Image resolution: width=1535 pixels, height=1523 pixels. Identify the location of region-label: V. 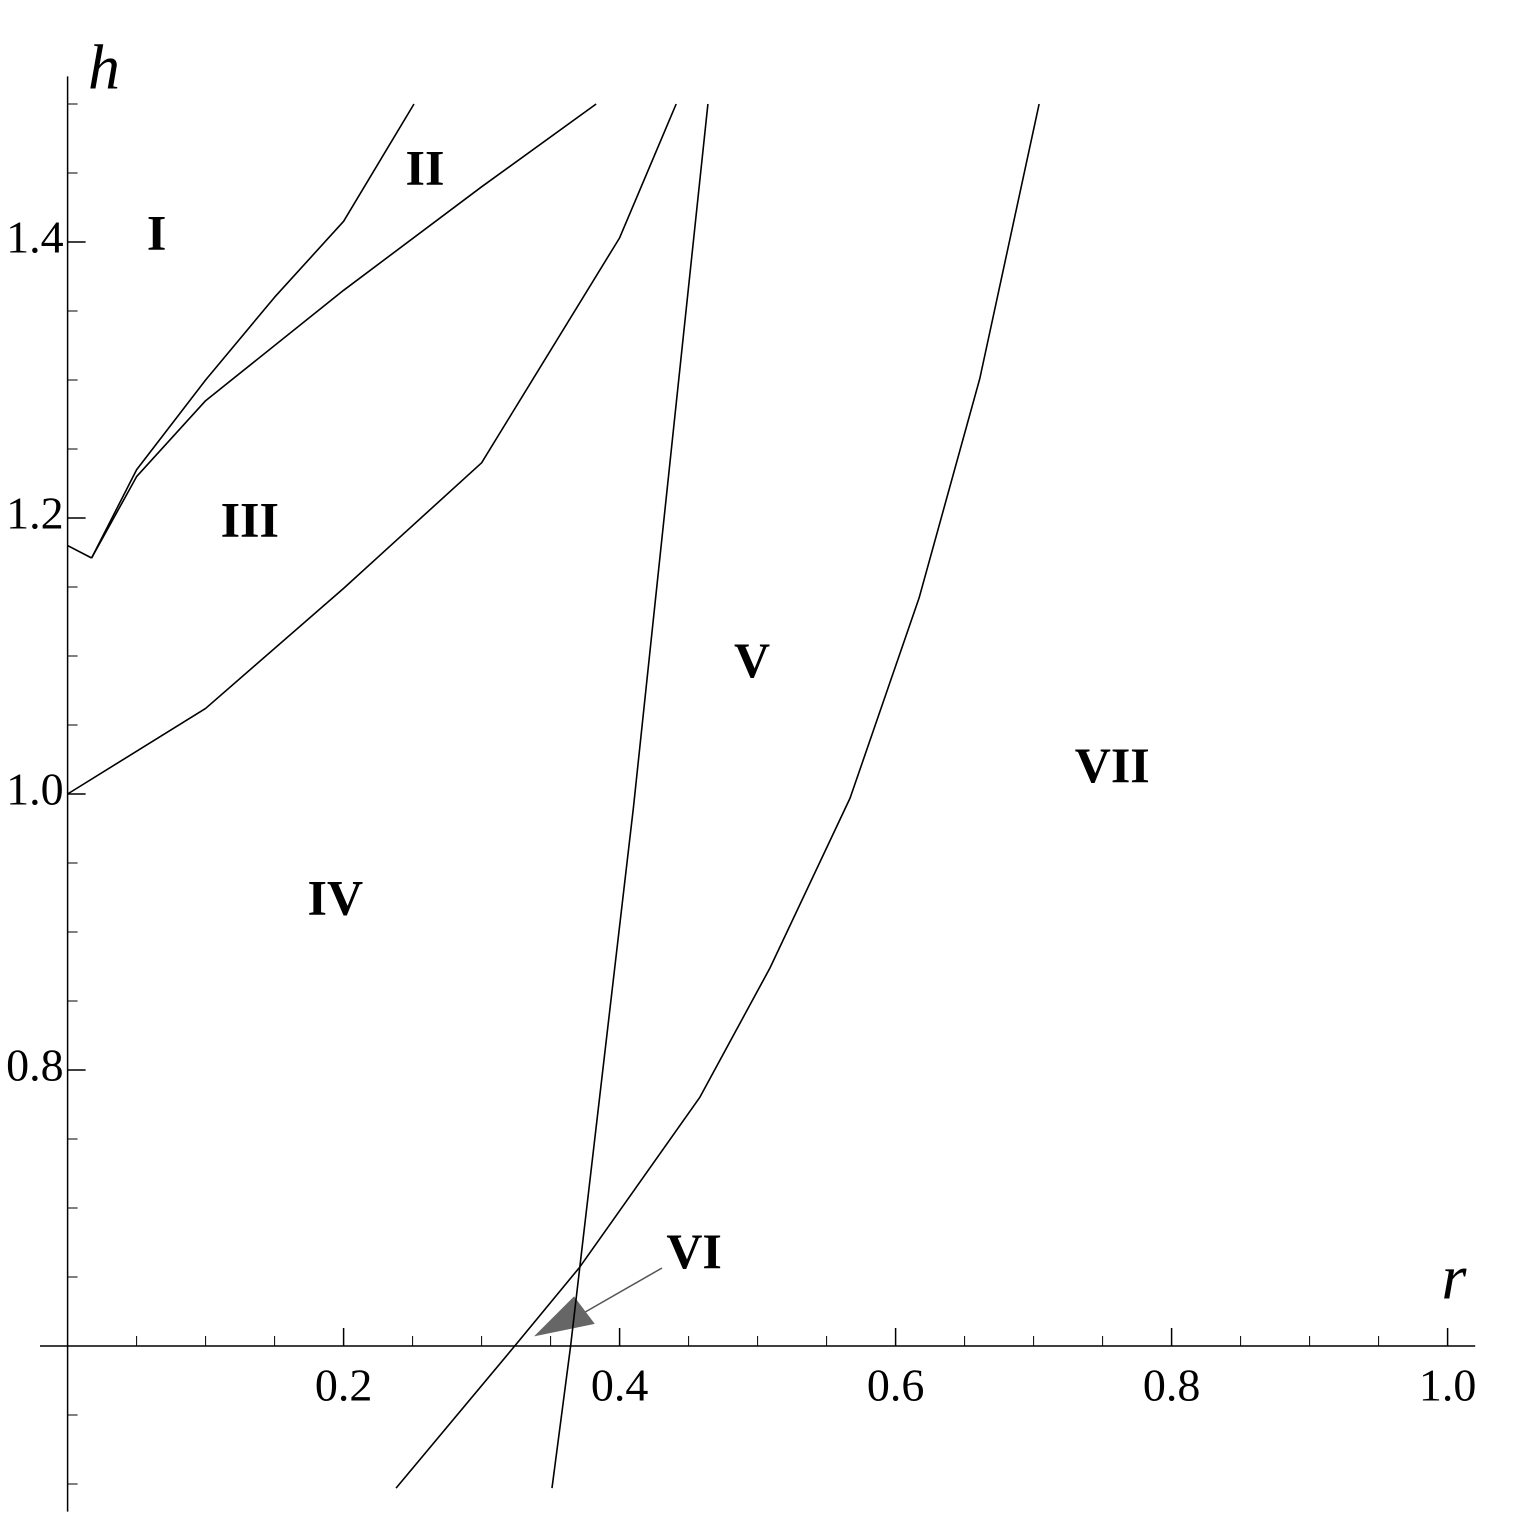
(752, 660).